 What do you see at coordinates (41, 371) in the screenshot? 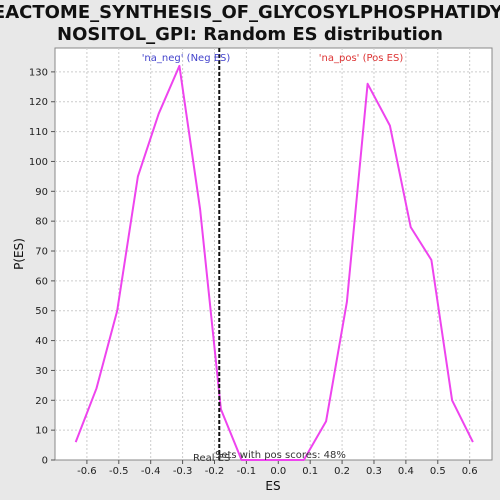
I see `y-tick-label: 30` at bounding box center [41, 371].